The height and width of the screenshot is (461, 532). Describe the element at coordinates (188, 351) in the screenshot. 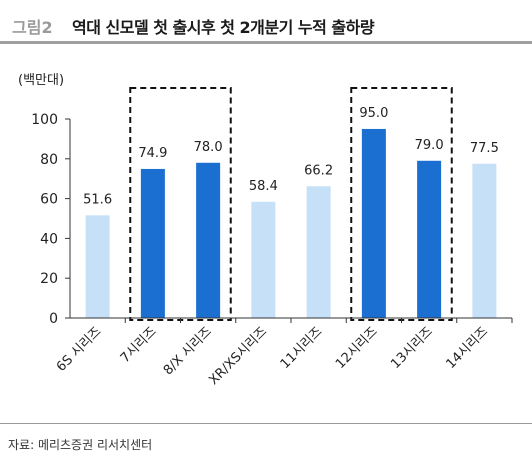

I see `x-category-label: 8/X 시리즈` at that location.